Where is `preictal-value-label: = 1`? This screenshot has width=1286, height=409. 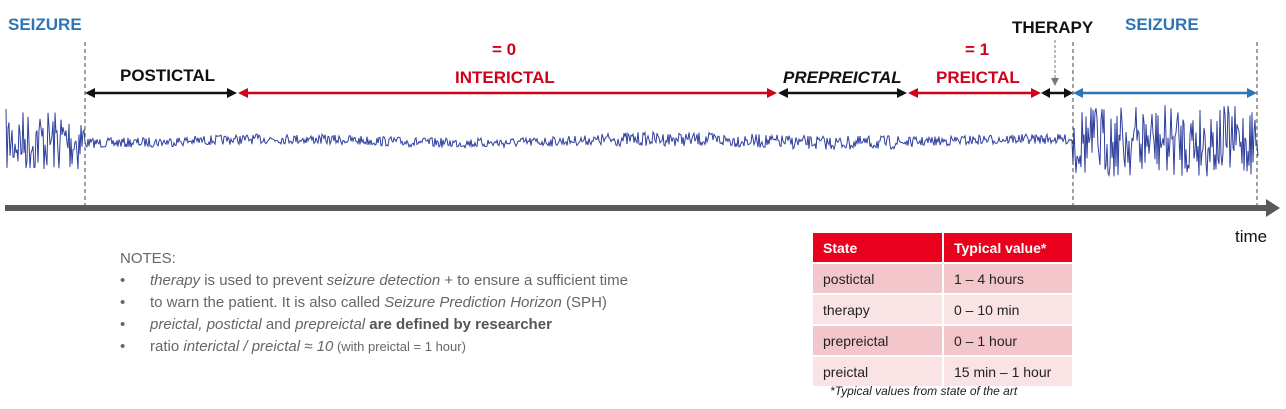 preictal-value-label: = 1 is located at coordinates (977, 49).